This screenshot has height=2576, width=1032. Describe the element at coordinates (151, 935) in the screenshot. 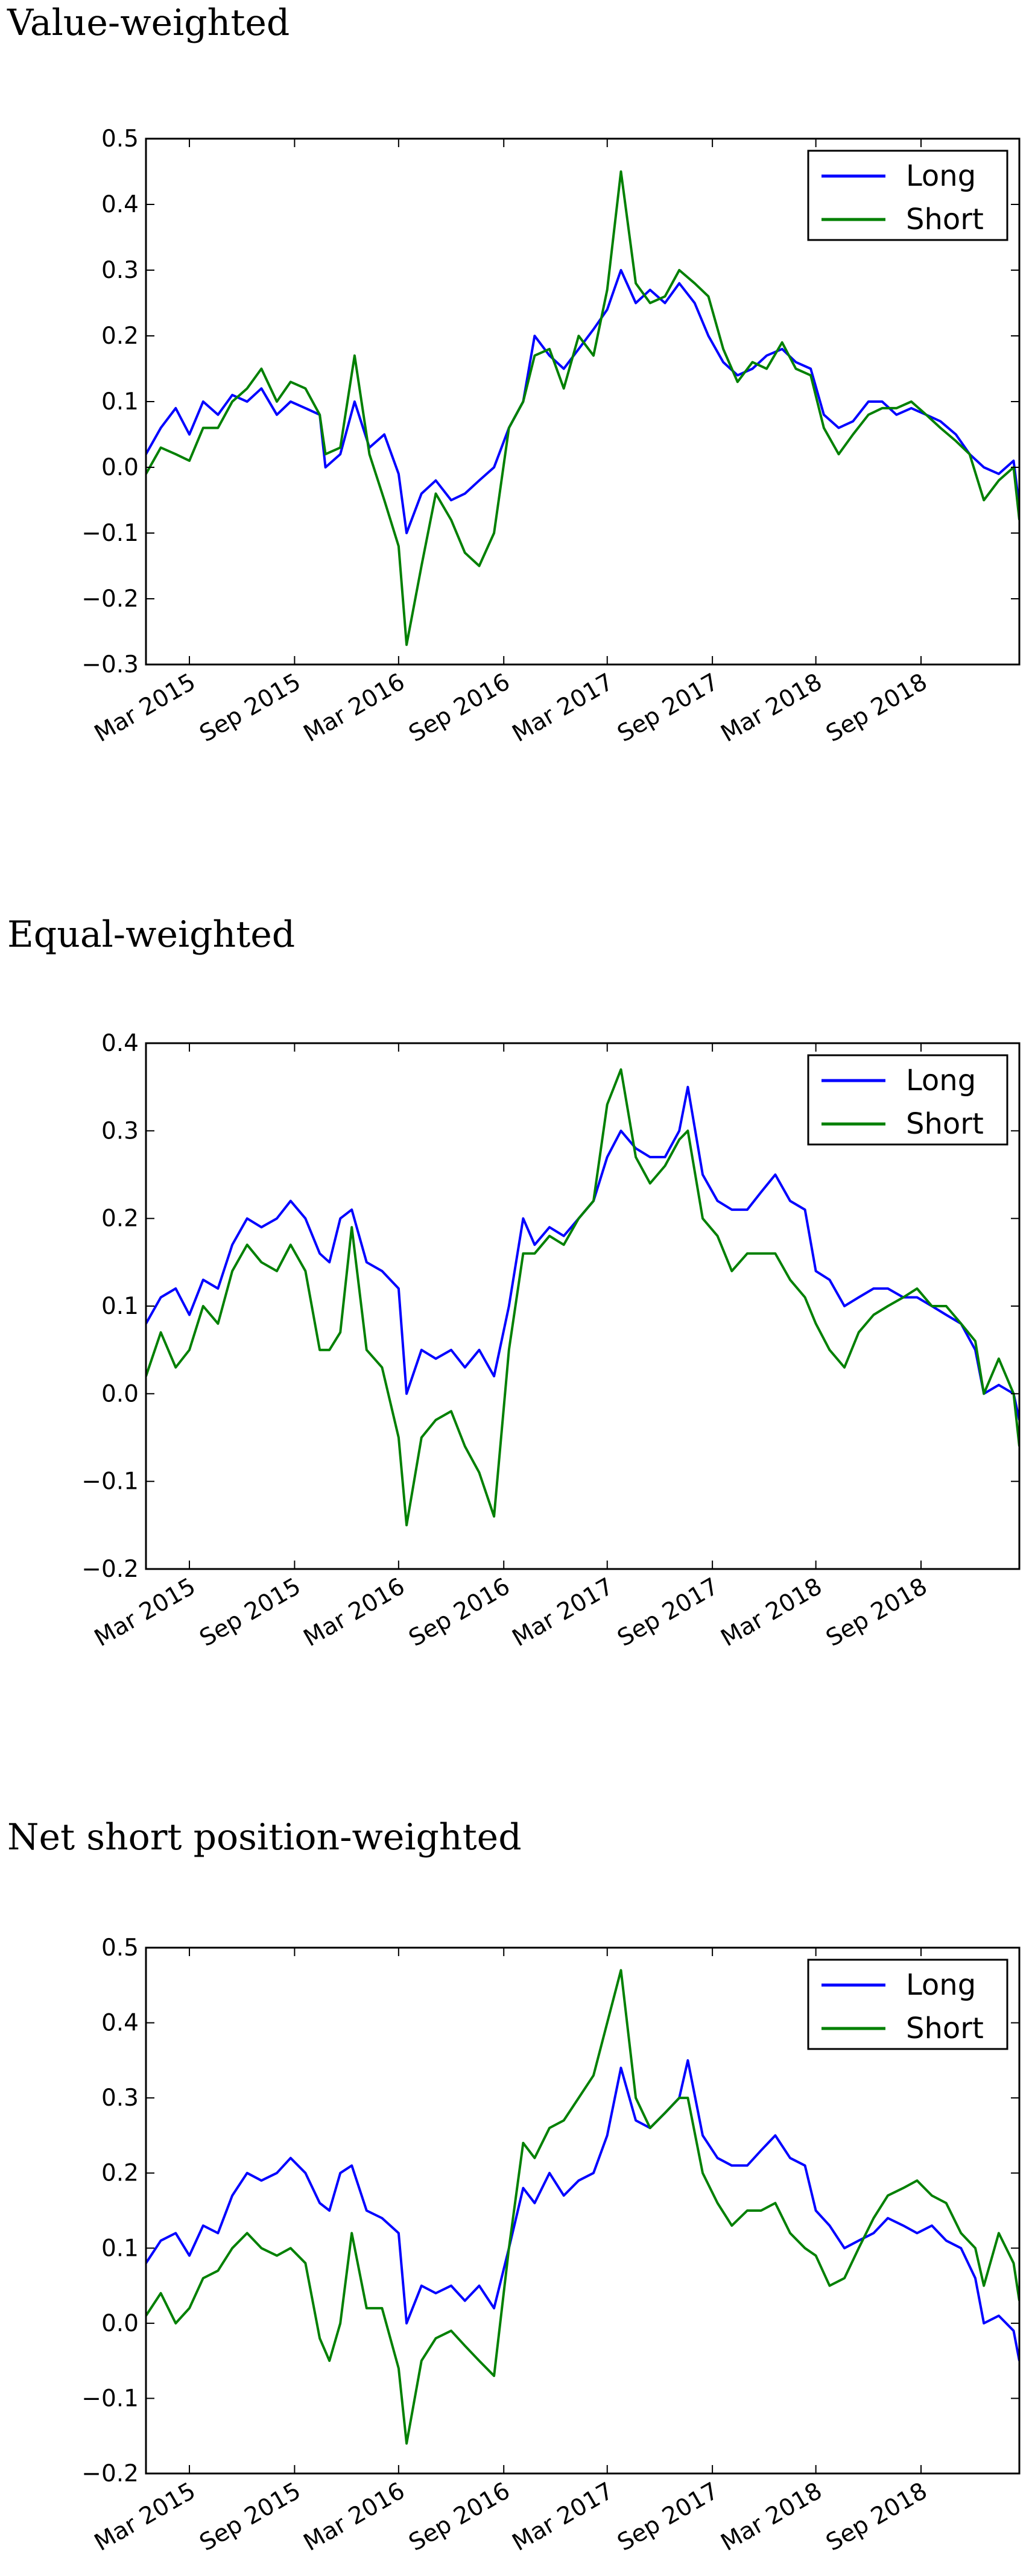

I see `chart-title: Equal-weighted` at that location.